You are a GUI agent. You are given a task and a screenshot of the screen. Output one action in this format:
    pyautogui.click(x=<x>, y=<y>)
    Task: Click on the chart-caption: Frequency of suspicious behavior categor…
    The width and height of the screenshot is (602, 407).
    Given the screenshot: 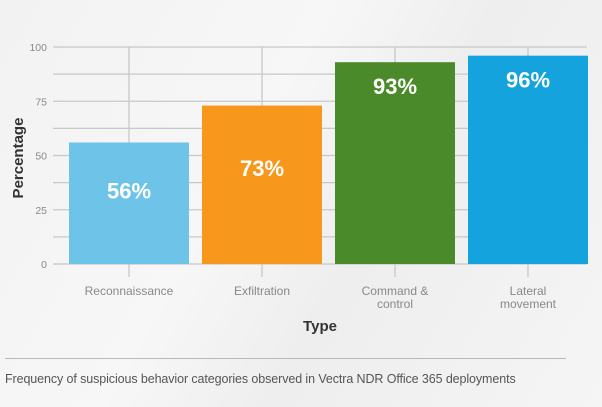 What is the action you would take?
    pyautogui.click(x=260, y=379)
    